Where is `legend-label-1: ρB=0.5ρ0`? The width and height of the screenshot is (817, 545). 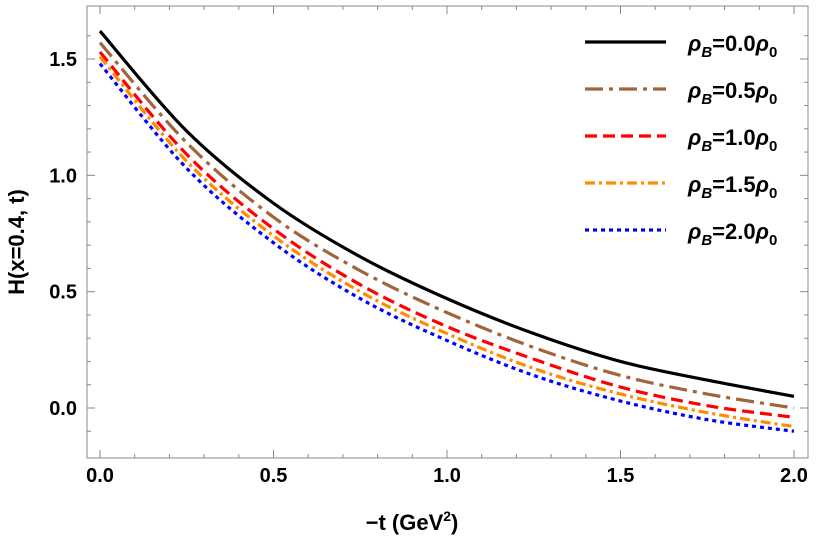
legend-label-1: ρB=0.5ρ0 is located at coordinates (732, 93).